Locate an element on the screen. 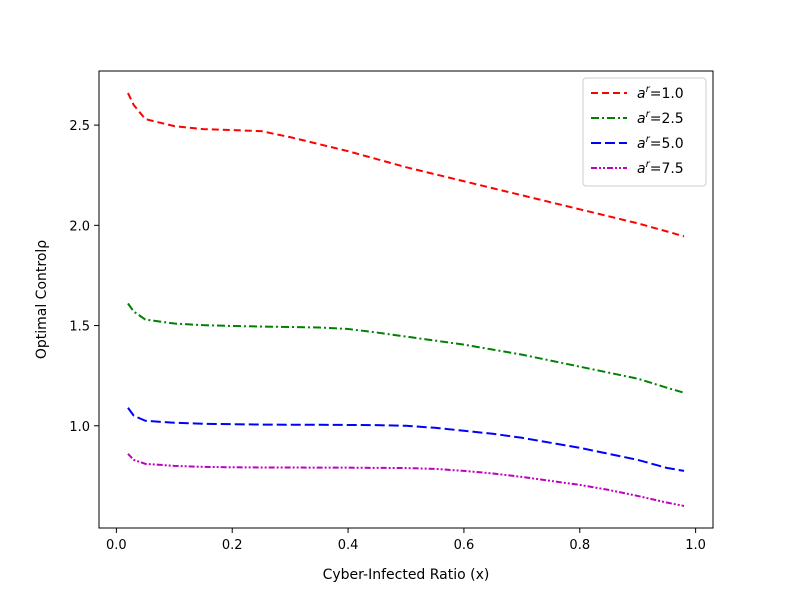 The width and height of the screenshot is (793, 594). legend-label: ar=2.5 is located at coordinates (660, 118).